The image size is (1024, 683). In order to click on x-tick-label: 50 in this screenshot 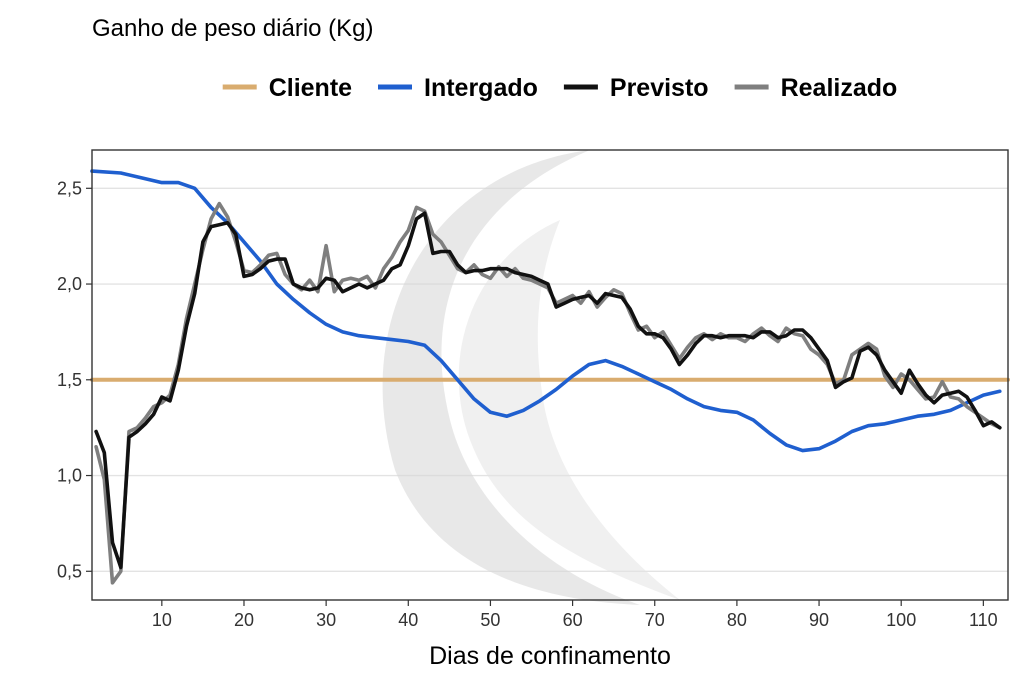, I will do `click(490, 620)`.